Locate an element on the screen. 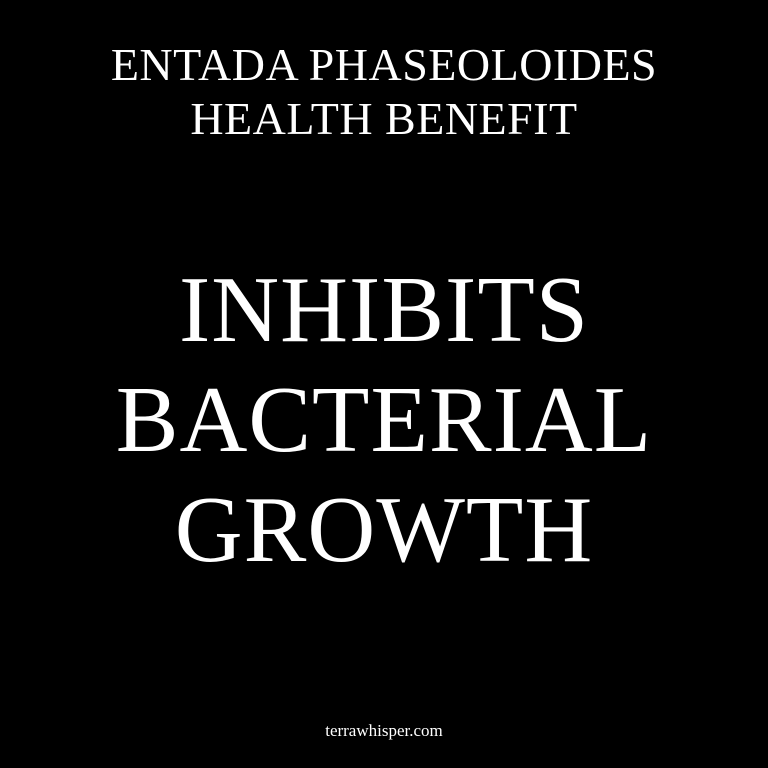  headline-line-1: INHIBITS is located at coordinates (384, 310).